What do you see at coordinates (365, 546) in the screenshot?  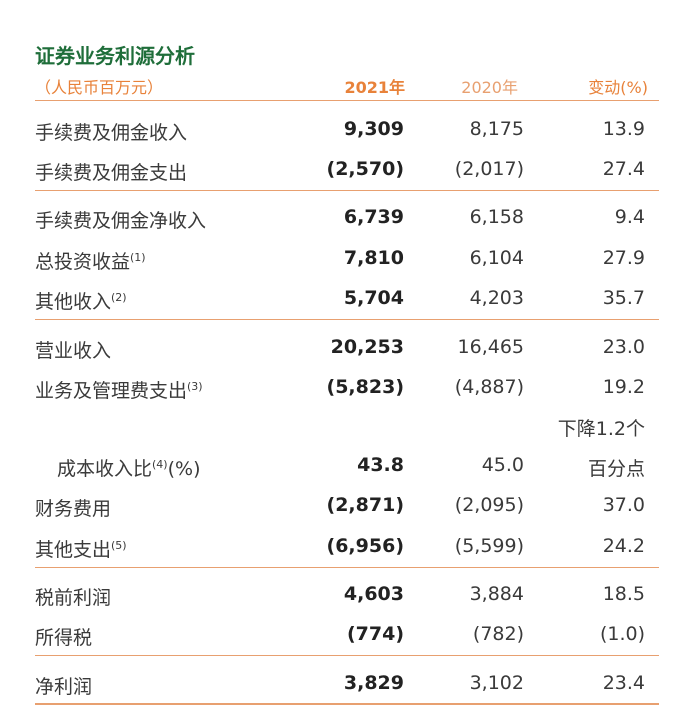 I see `value-2021: (6,956)` at bounding box center [365, 546].